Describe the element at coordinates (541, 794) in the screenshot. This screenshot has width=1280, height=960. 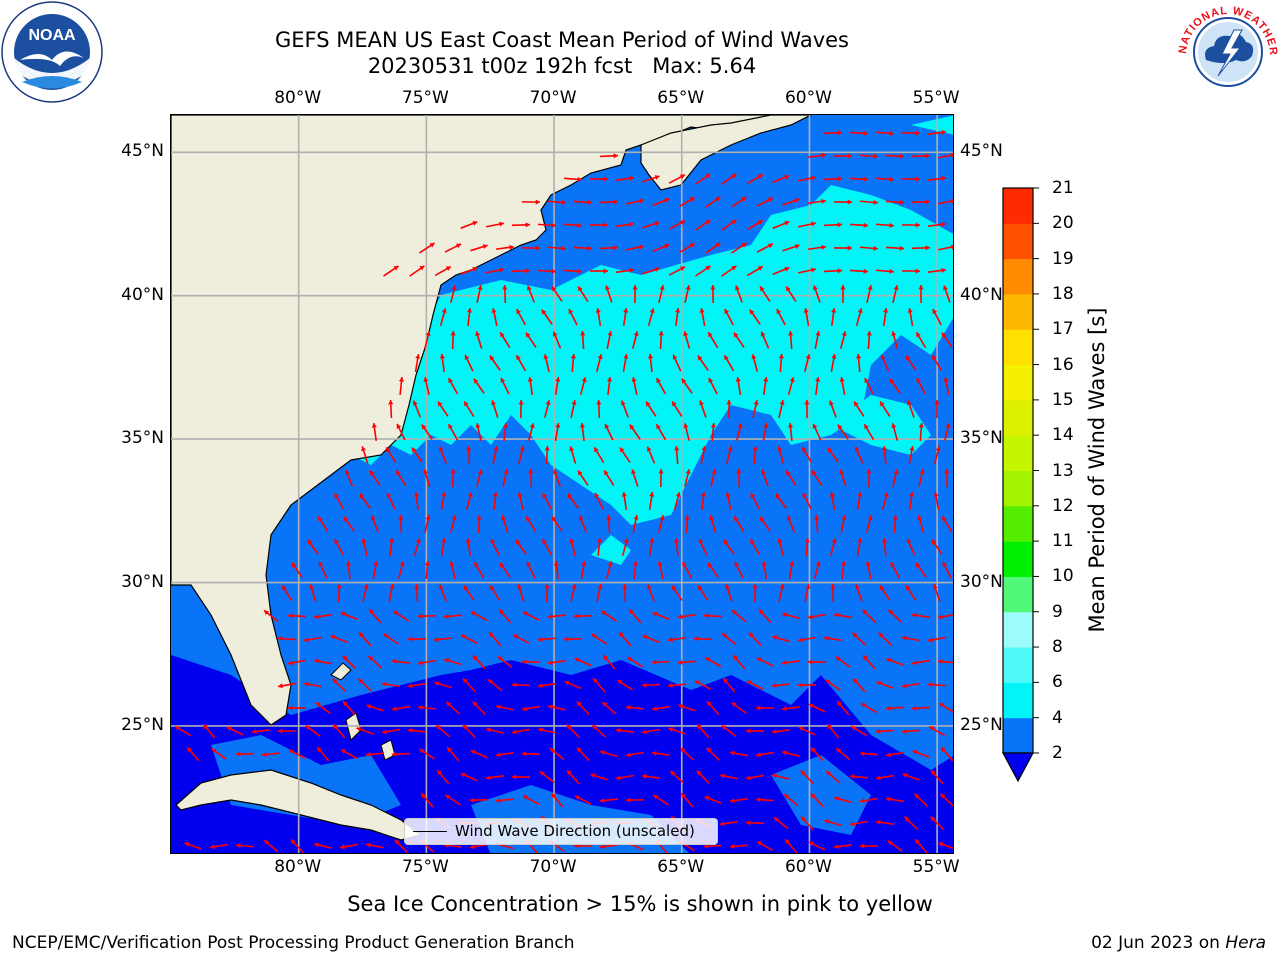
I see `region-2-4s-south` at that location.